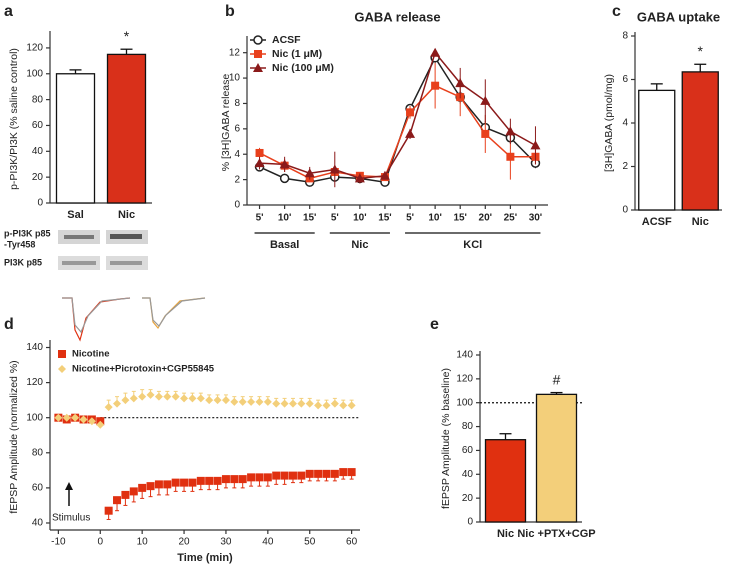 The image size is (742, 568). What do you see at coordinates (297, 54) in the screenshot?
I see `legend-label: Nic (1 μM)` at bounding box center [297, 54].